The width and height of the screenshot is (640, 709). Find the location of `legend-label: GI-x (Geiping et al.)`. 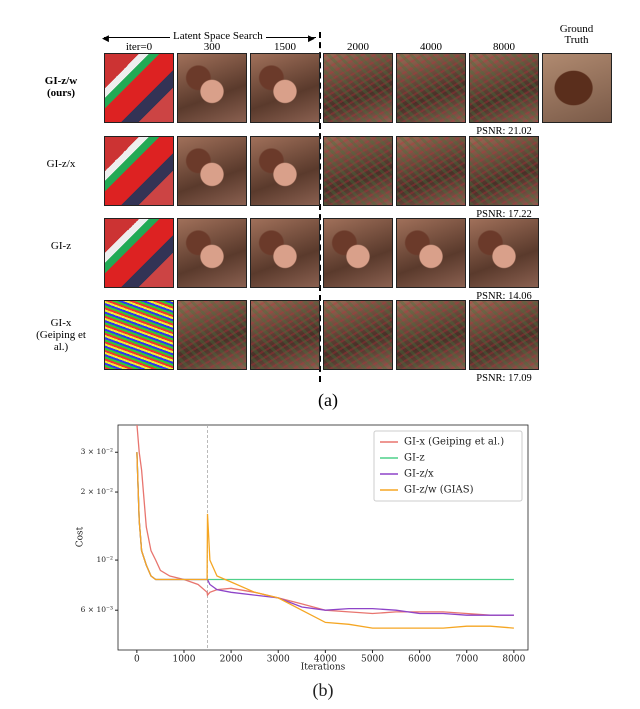

legend-label: GI-x (Geiping et al.) is located at coordinates (454, 442).